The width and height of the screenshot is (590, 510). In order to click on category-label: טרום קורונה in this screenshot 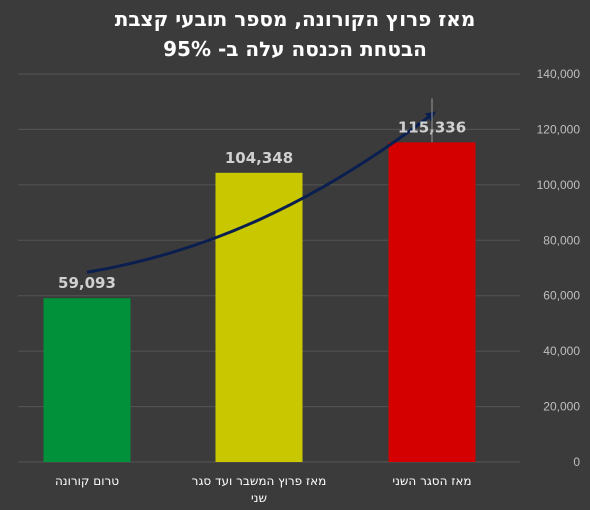, I will do `click(87, 481)`.